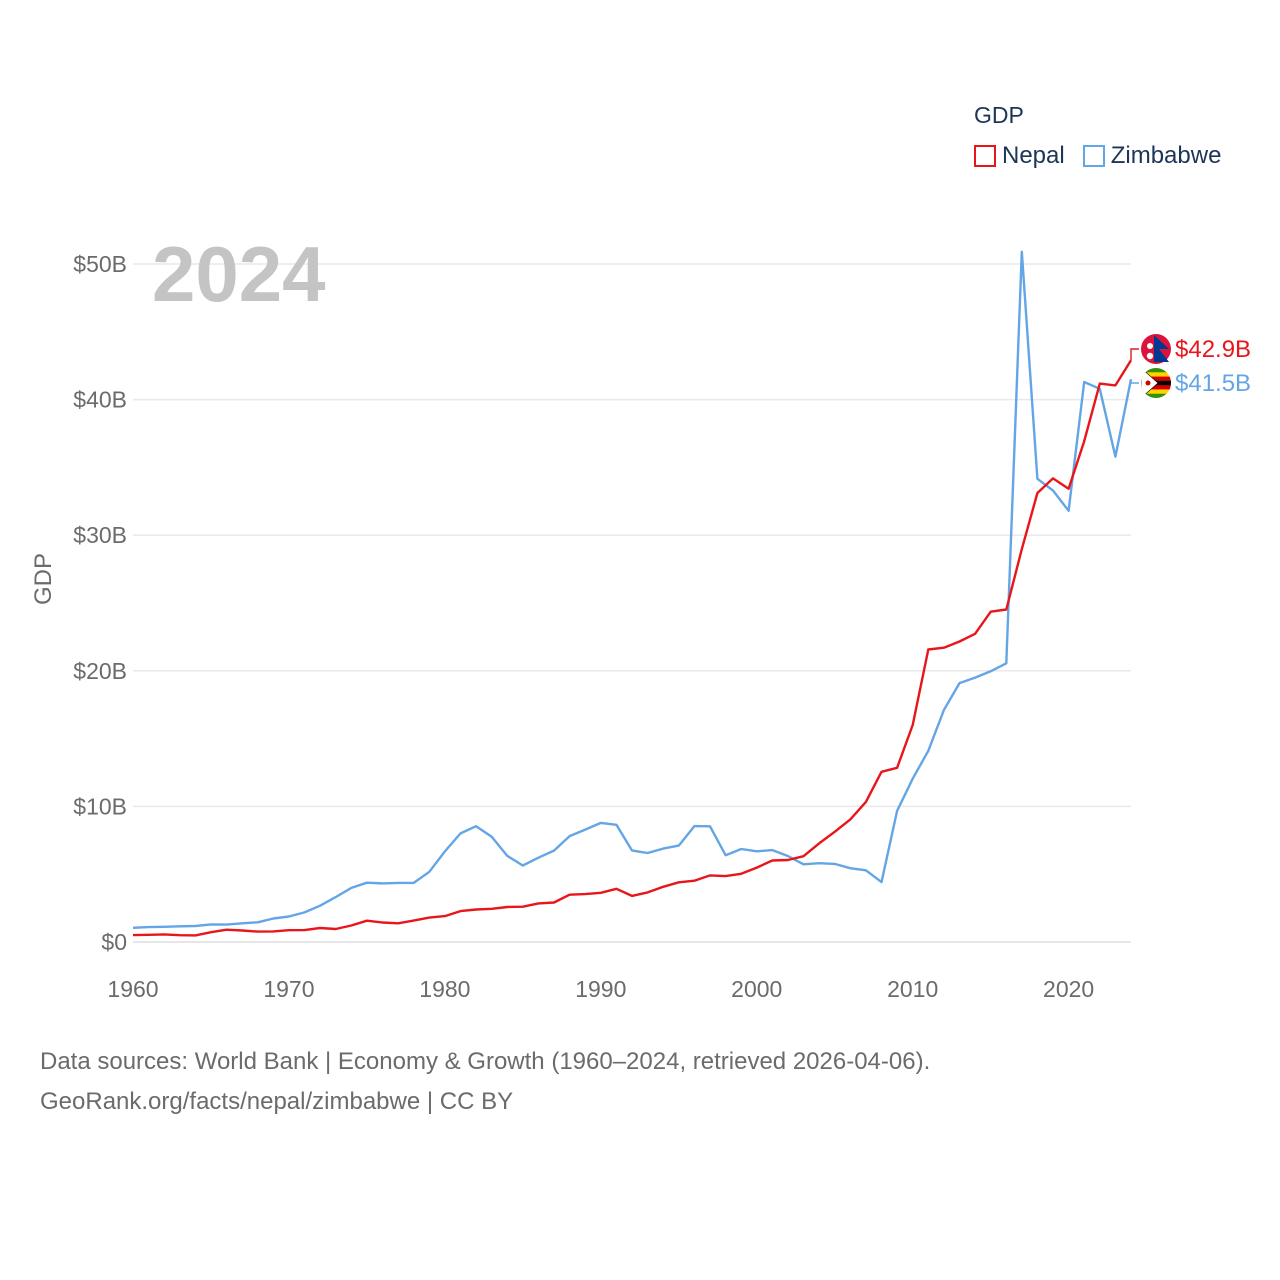 This screenshot has width=1280, height=1280. Describe the element at coordinates (239, 274) in the screenshot. I see `year-label: 2024` at that location.